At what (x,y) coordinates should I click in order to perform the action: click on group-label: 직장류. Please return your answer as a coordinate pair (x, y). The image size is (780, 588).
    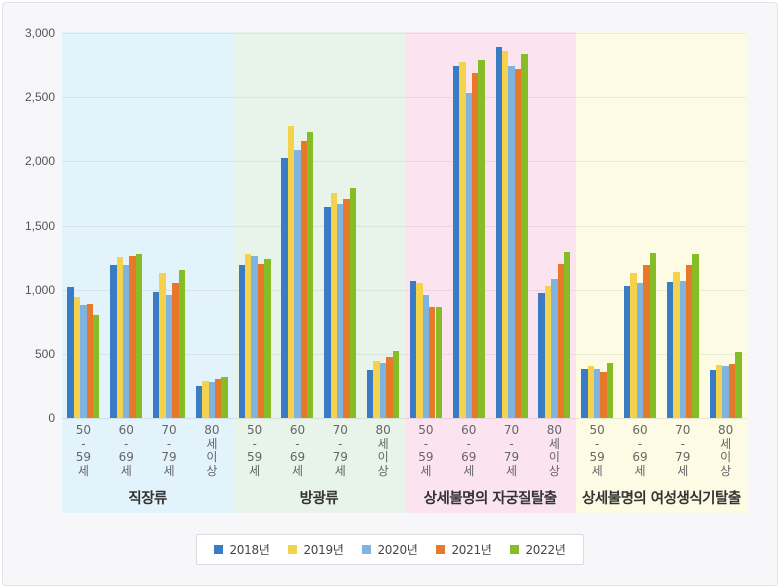
    Looking at the image, I should click on (147, 499).